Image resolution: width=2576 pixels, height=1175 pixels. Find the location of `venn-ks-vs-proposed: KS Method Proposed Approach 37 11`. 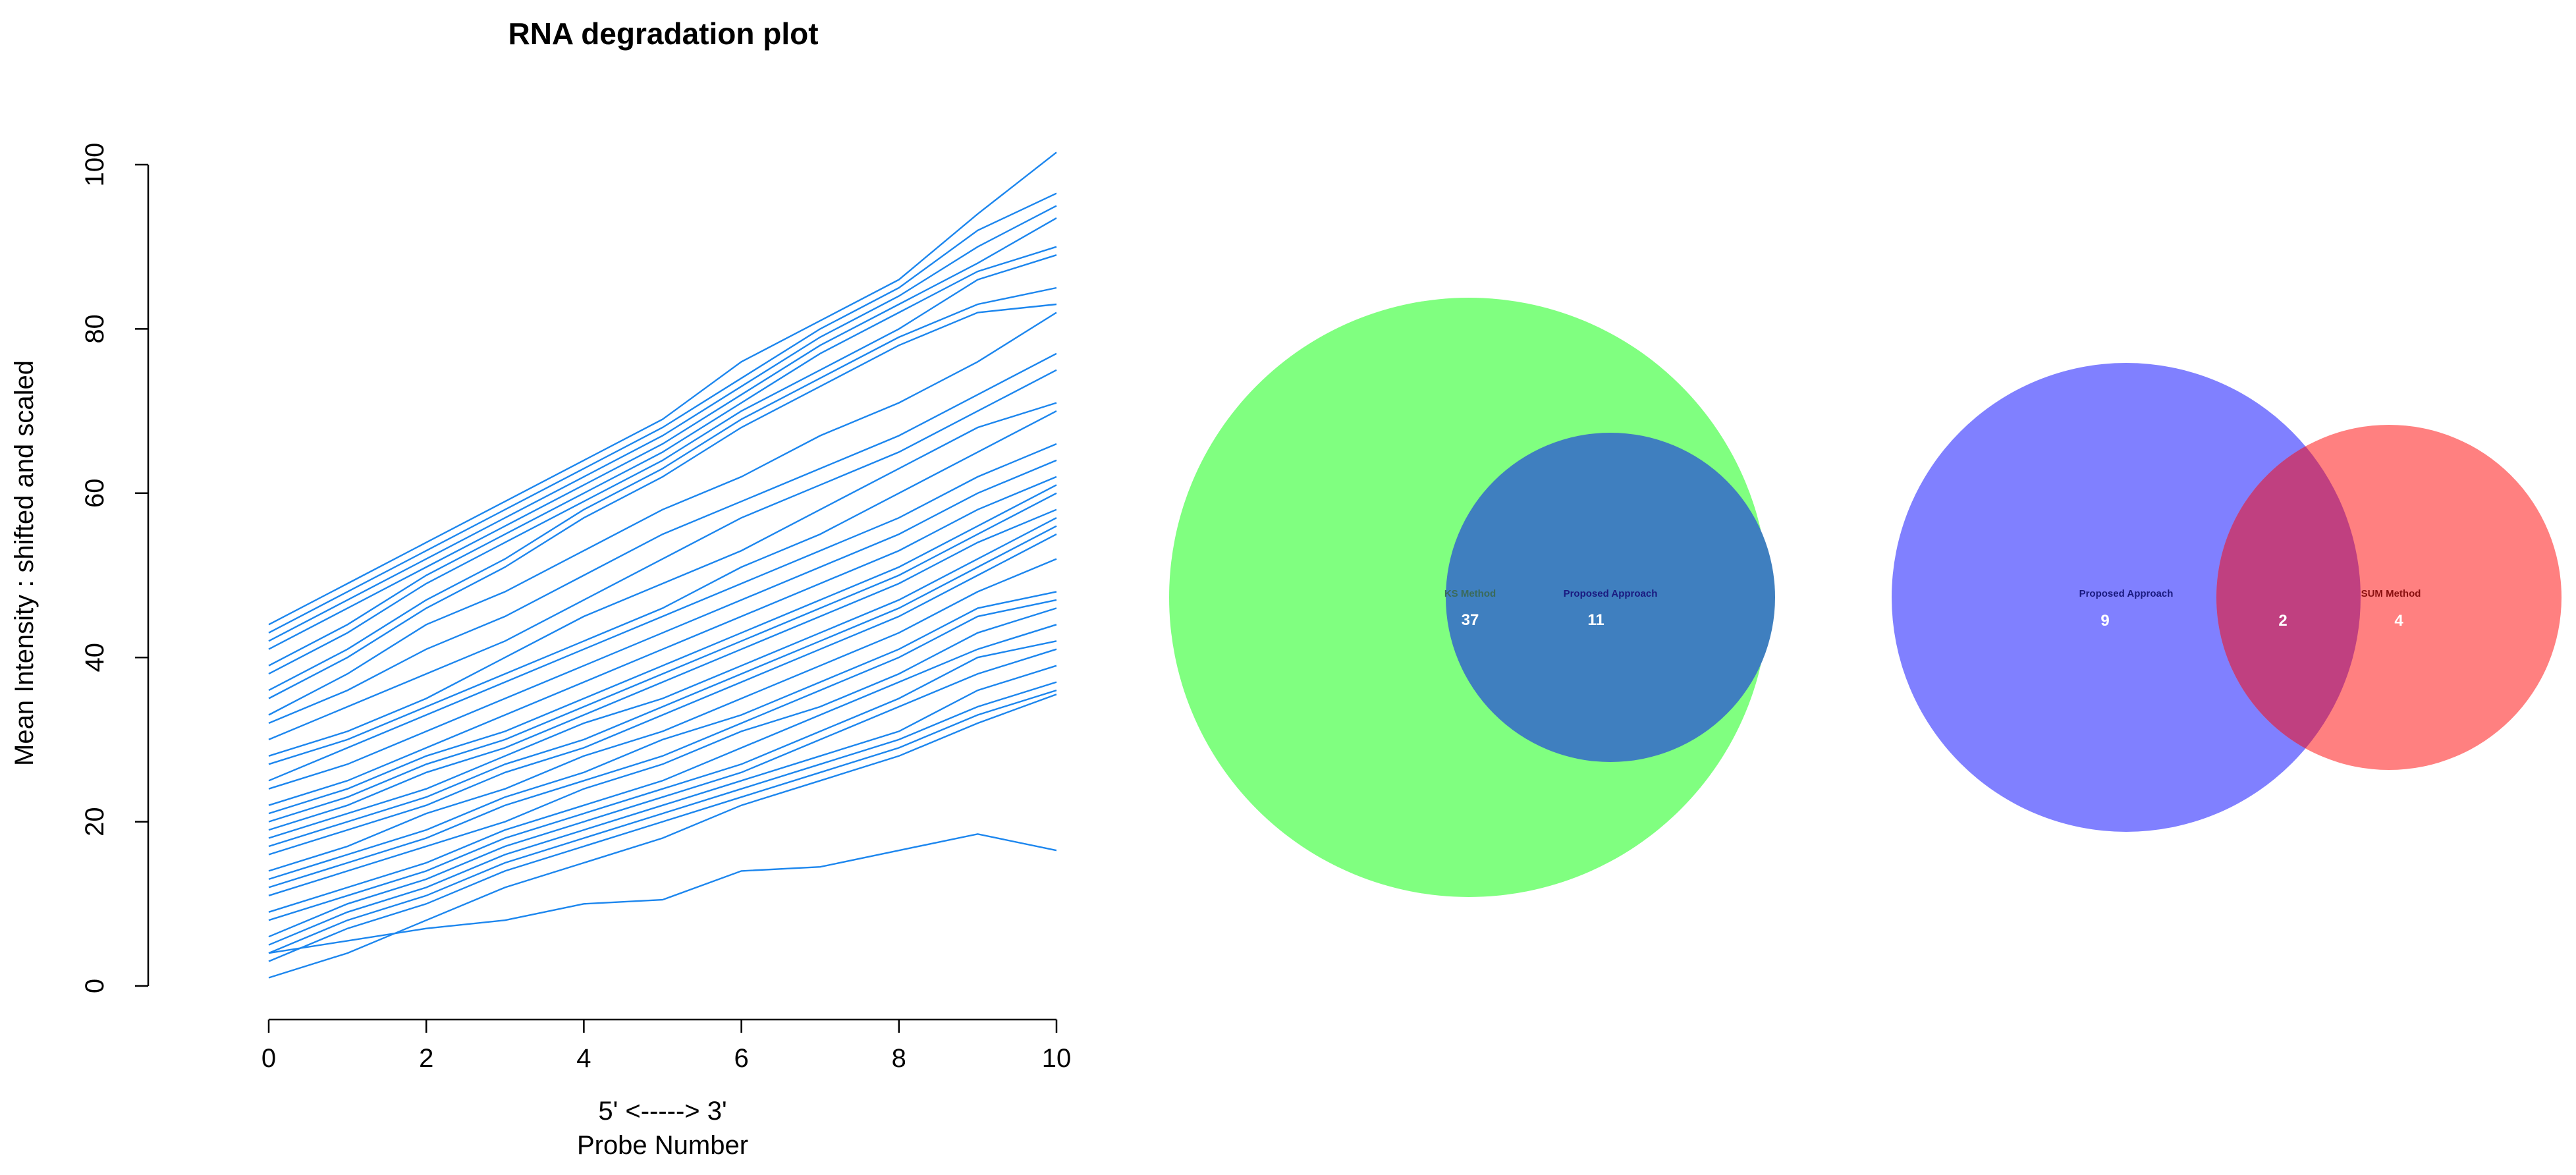

venn-ks-vs-proposed: KS Method Proposed Approach 37 11 is located at coordinates (1472, 597).